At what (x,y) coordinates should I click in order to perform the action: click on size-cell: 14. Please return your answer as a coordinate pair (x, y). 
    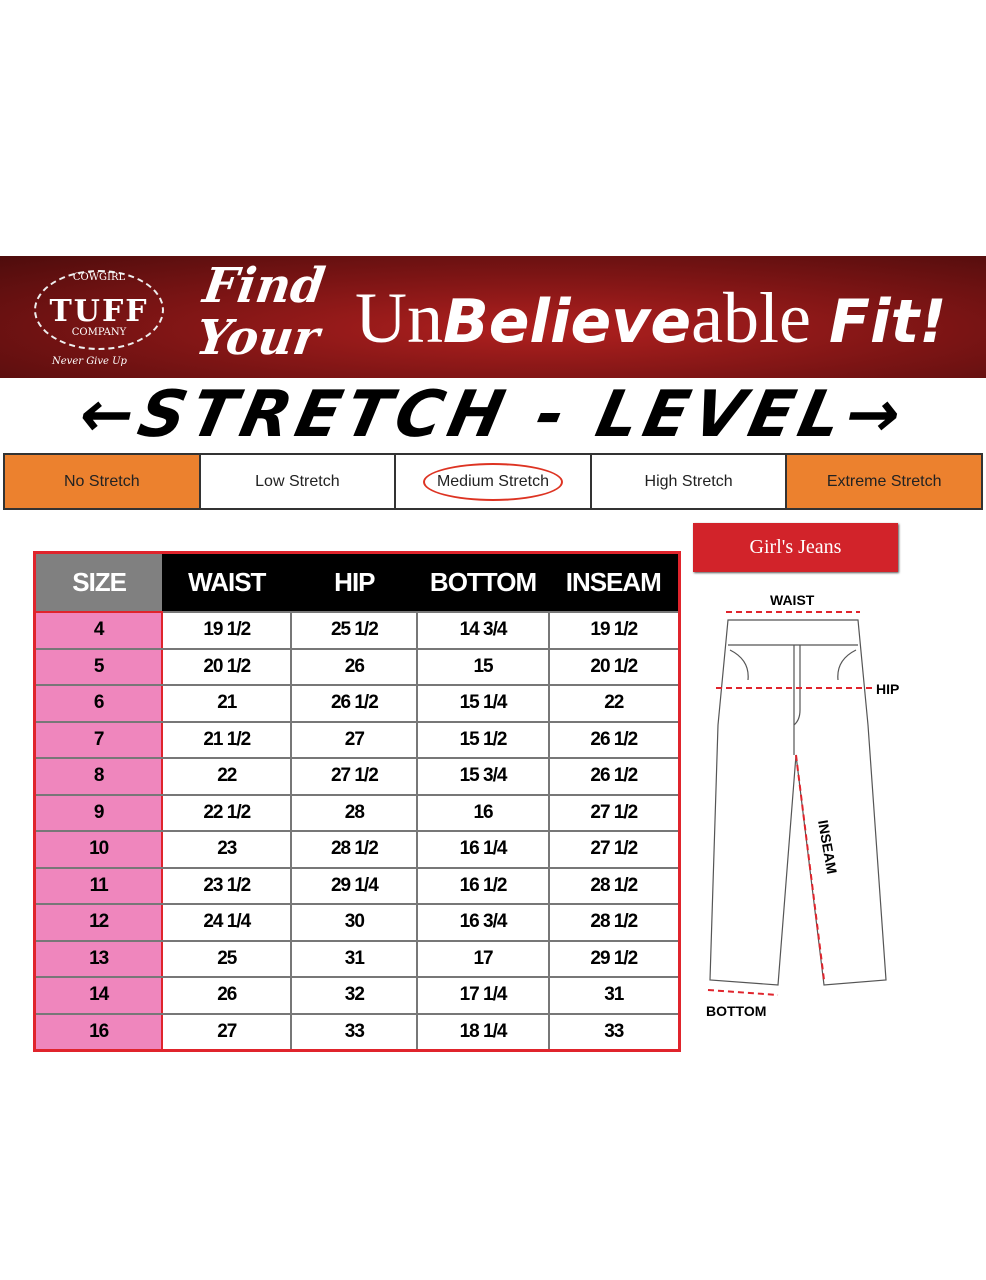
    Looking at the image, I should click on (98, 995).